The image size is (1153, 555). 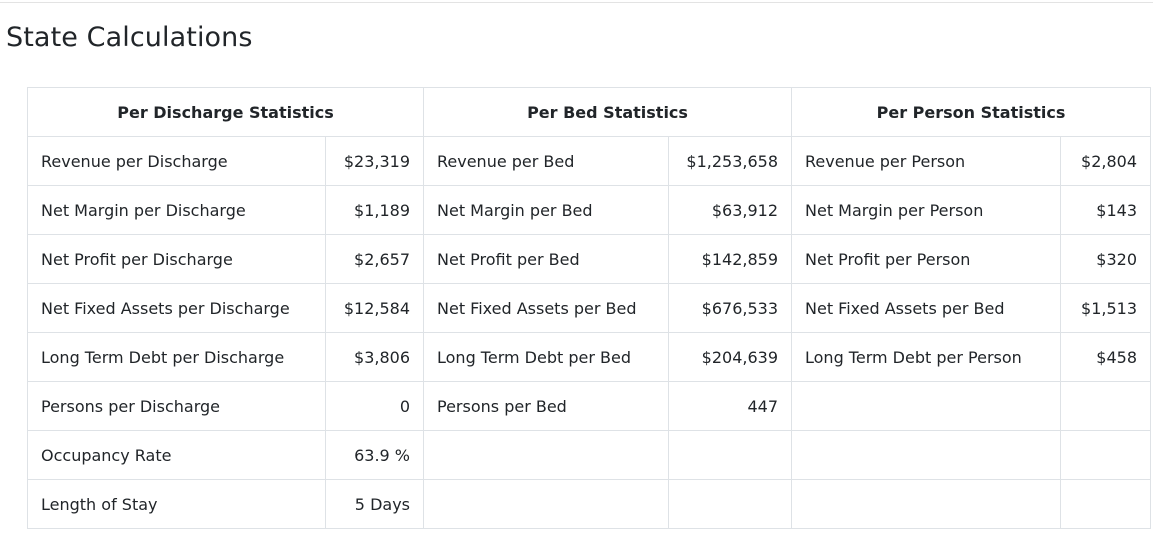 I want to click on discharge-stat-value: $1,189, so click(x=374, y=210).